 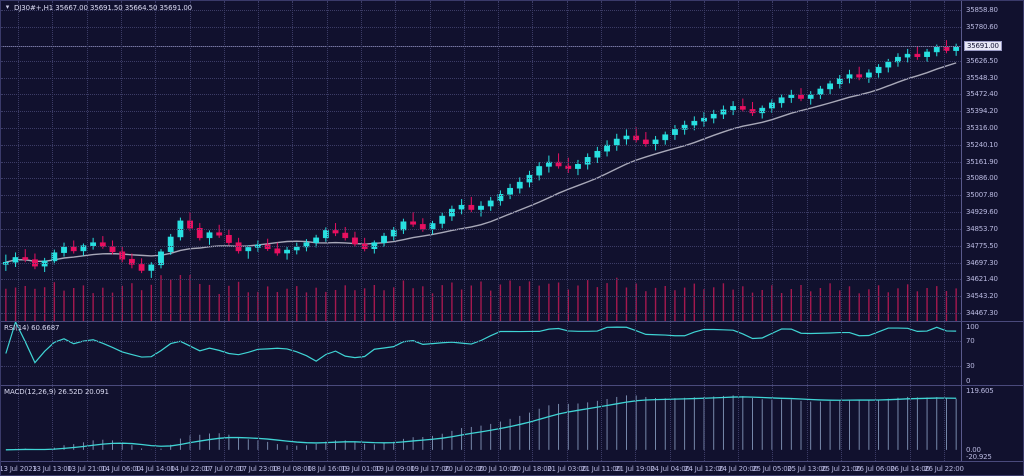 I want to click on time-axis-label: 17 Jul 23:00, so click(x=258, y=469).